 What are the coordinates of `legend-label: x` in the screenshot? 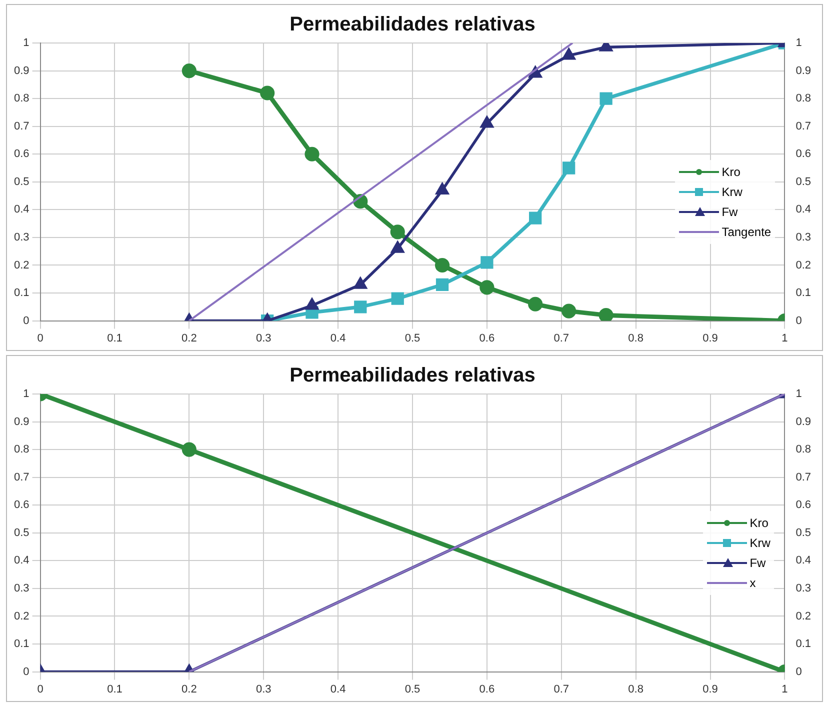 It's located at (753, 583).